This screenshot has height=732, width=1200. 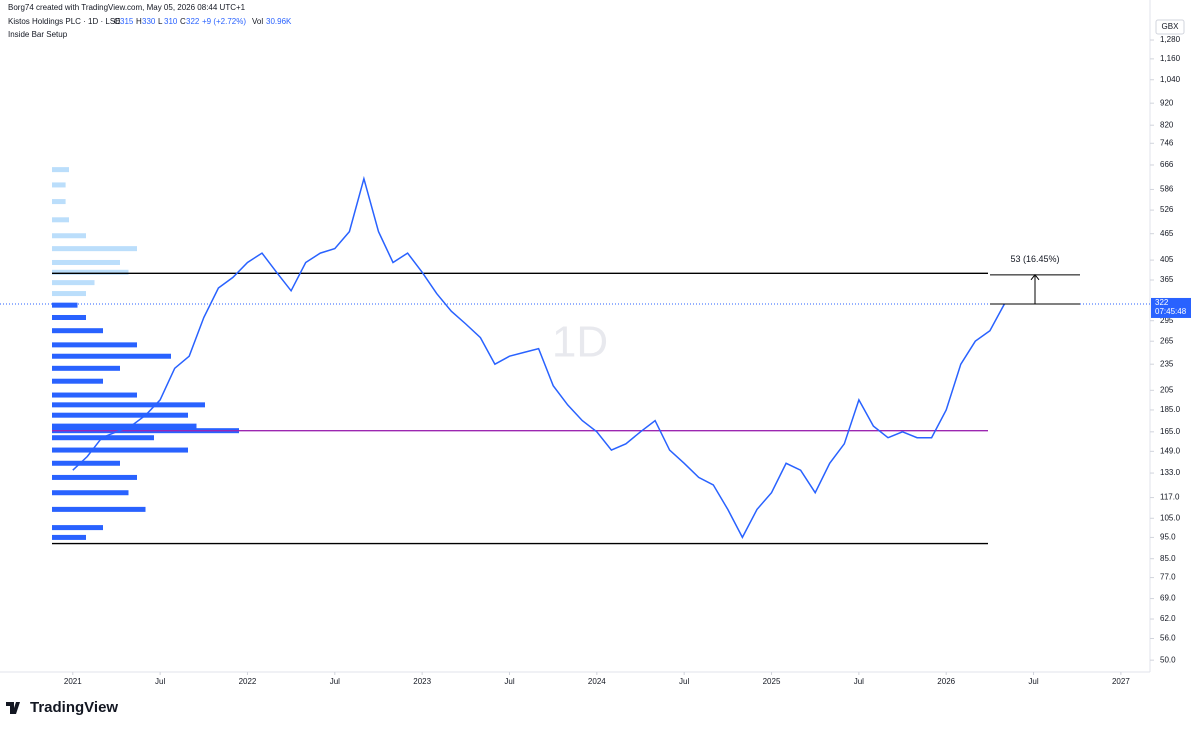 What do you see at coordinates (160, 21) in the screenshot?
I see `quote-text: L` at bounding box center [160, 21].